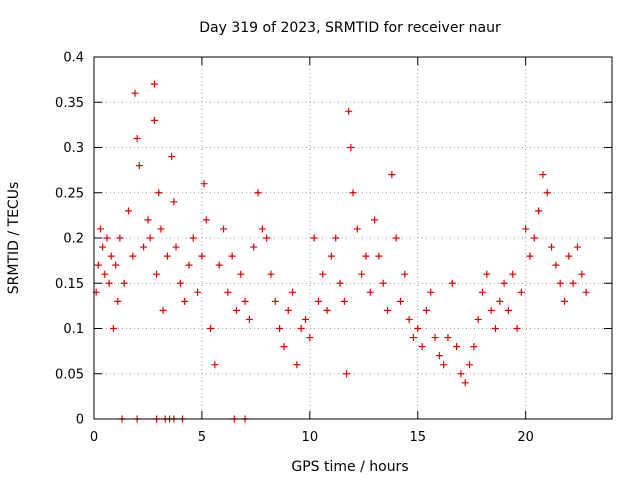 The image size is (640, 480). I want to click on x-tick-label: 15, so click(417, 437).